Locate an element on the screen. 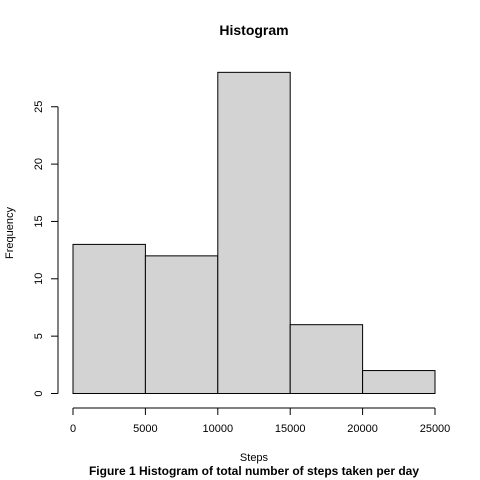  y-tick-label-1: 5 is located at coordinates (39, 336).